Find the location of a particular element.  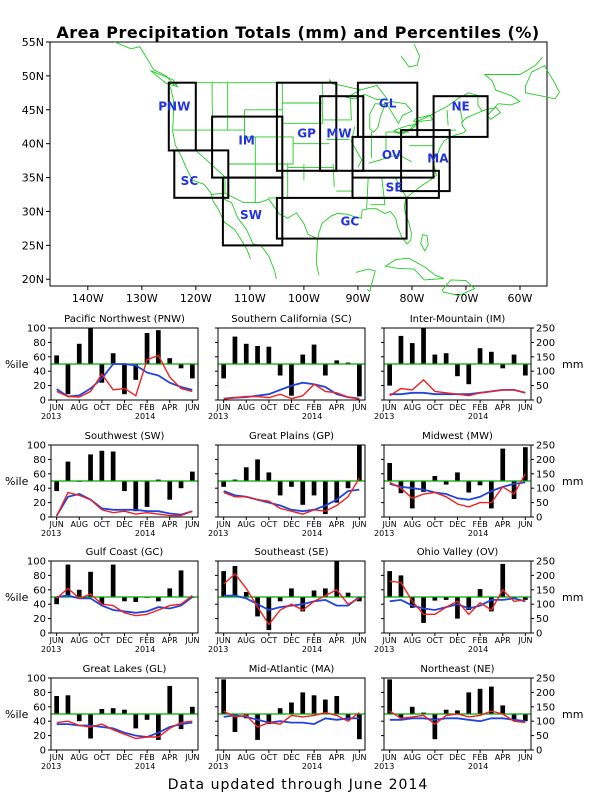

map-region-boxes: PNW SC IM SW GP MW GC SE OV GL MA NE is located at coordinates (323, 164).